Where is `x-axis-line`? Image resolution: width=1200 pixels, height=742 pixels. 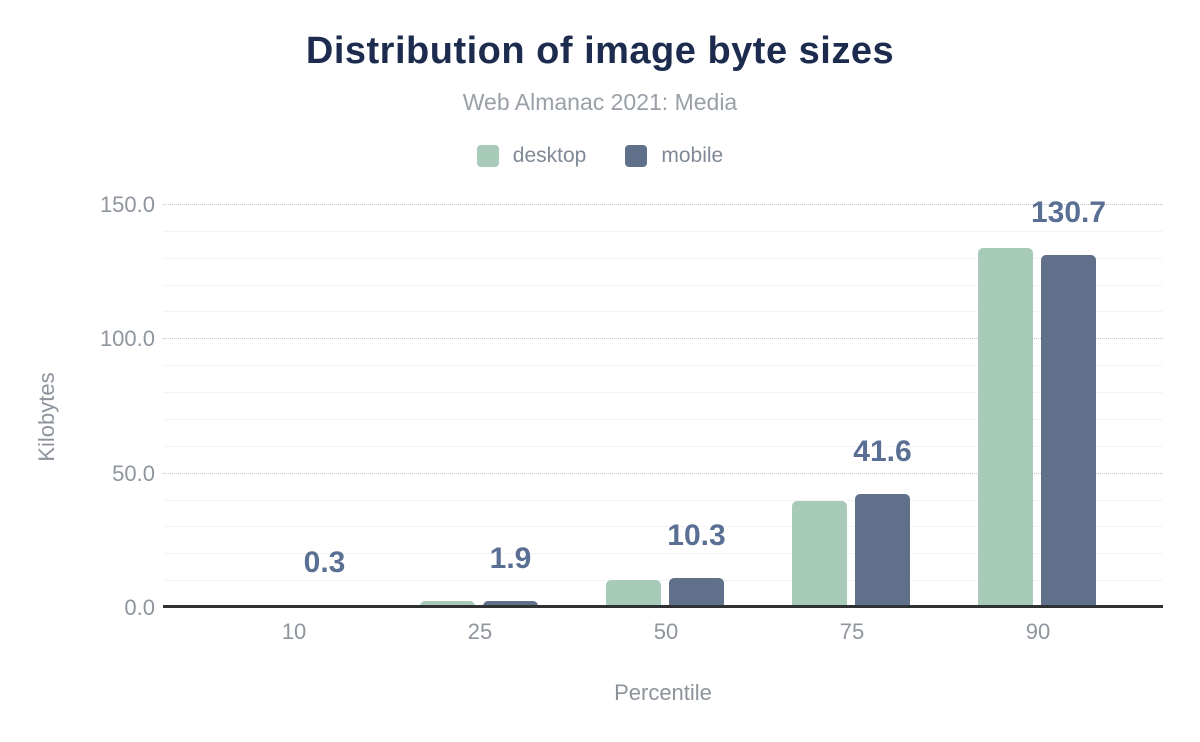
x-axis-line is located at coordinates (663, 606).